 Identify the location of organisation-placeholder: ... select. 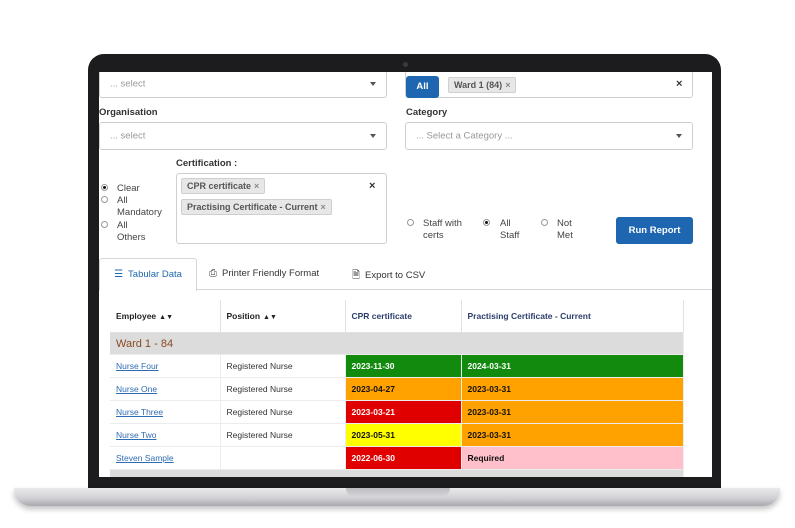
(128, 136).